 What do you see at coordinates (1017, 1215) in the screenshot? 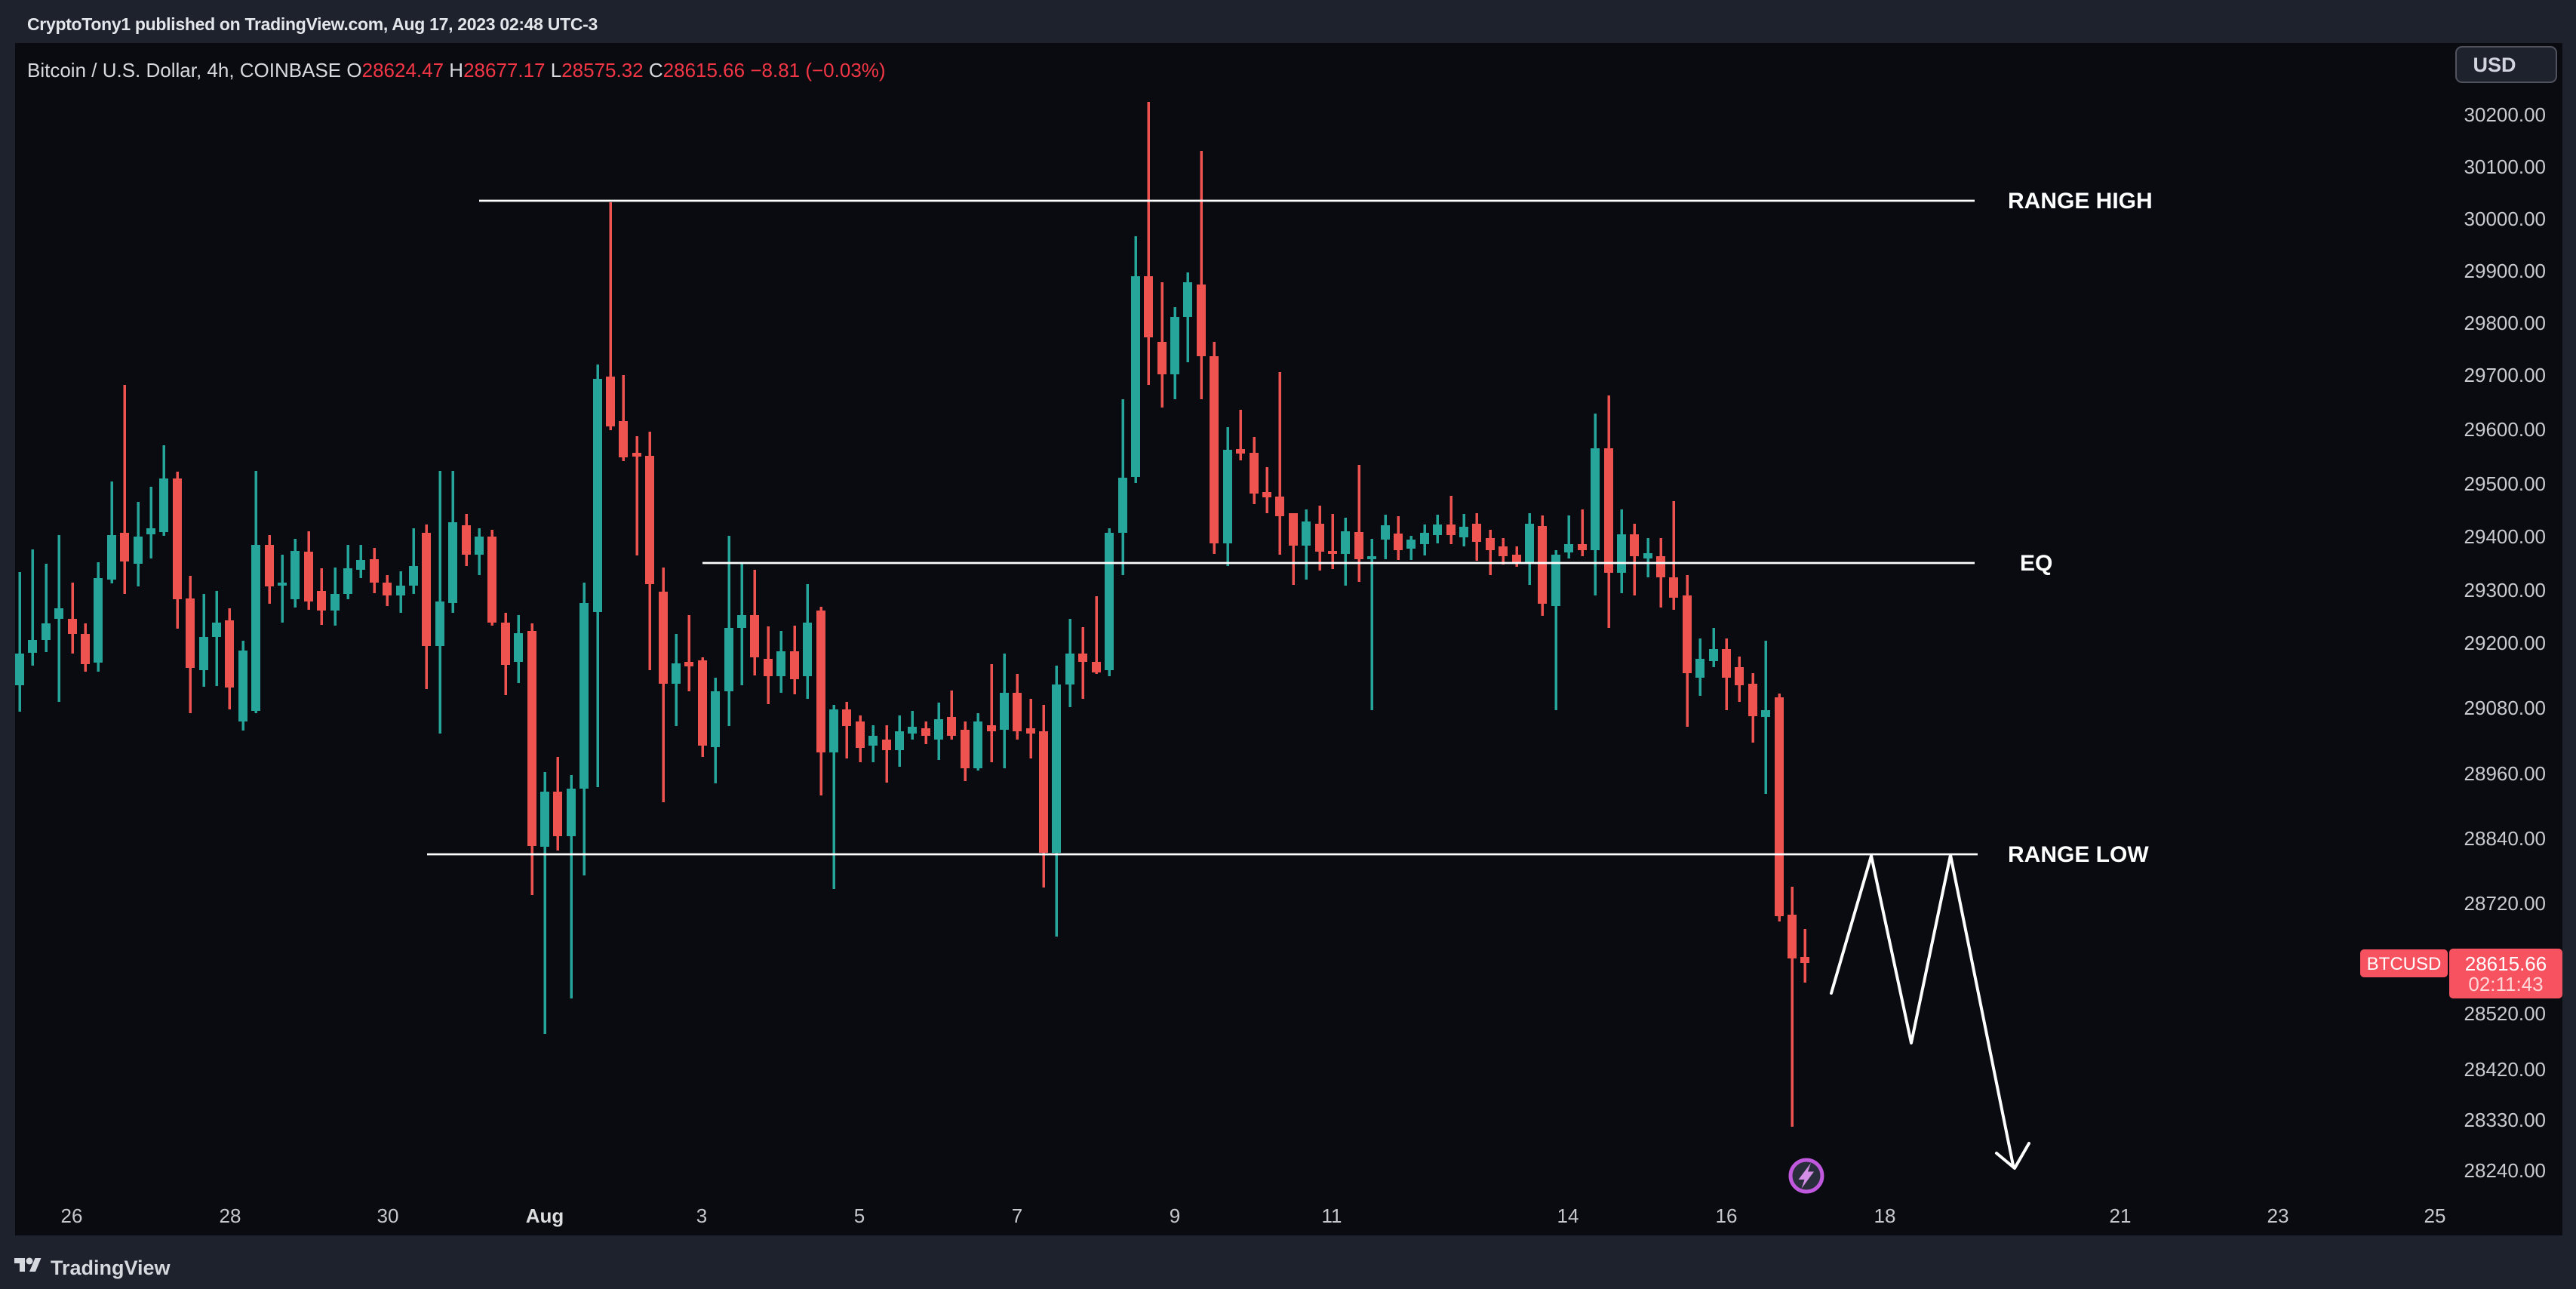
I see `svg-text: 7` at bounding box center [1017, 1215].